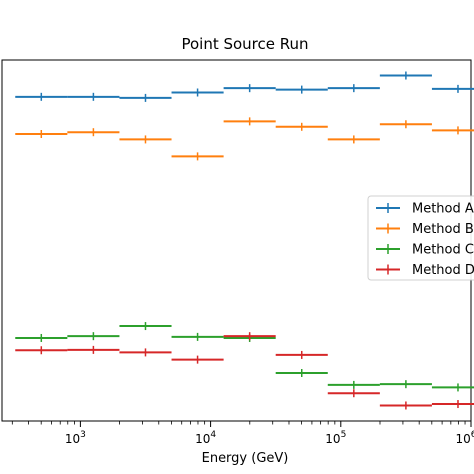 This screenshot has height=474, width=474. I want to click on legend-label: Method A, so click(443, 209).